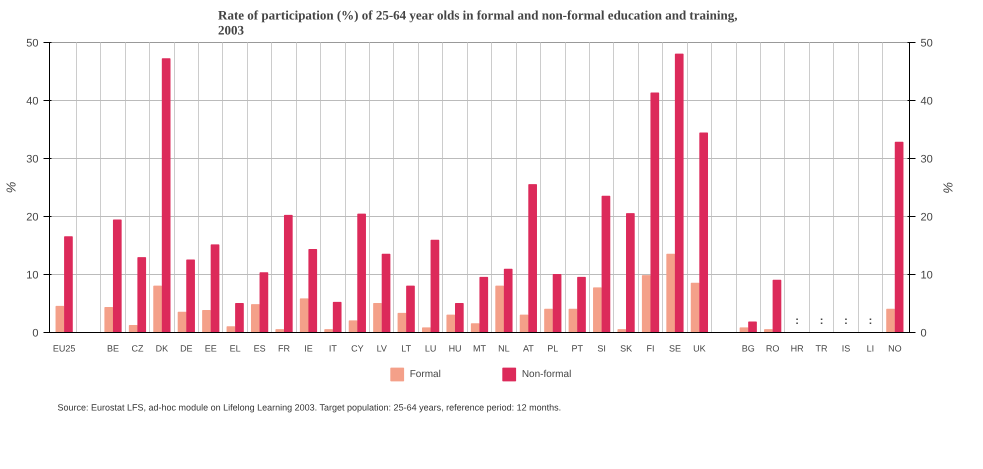 Image resolution: width=983 pixels, height=469 pixels. I want to click on x-tick-label: HR, so click(797, 349).